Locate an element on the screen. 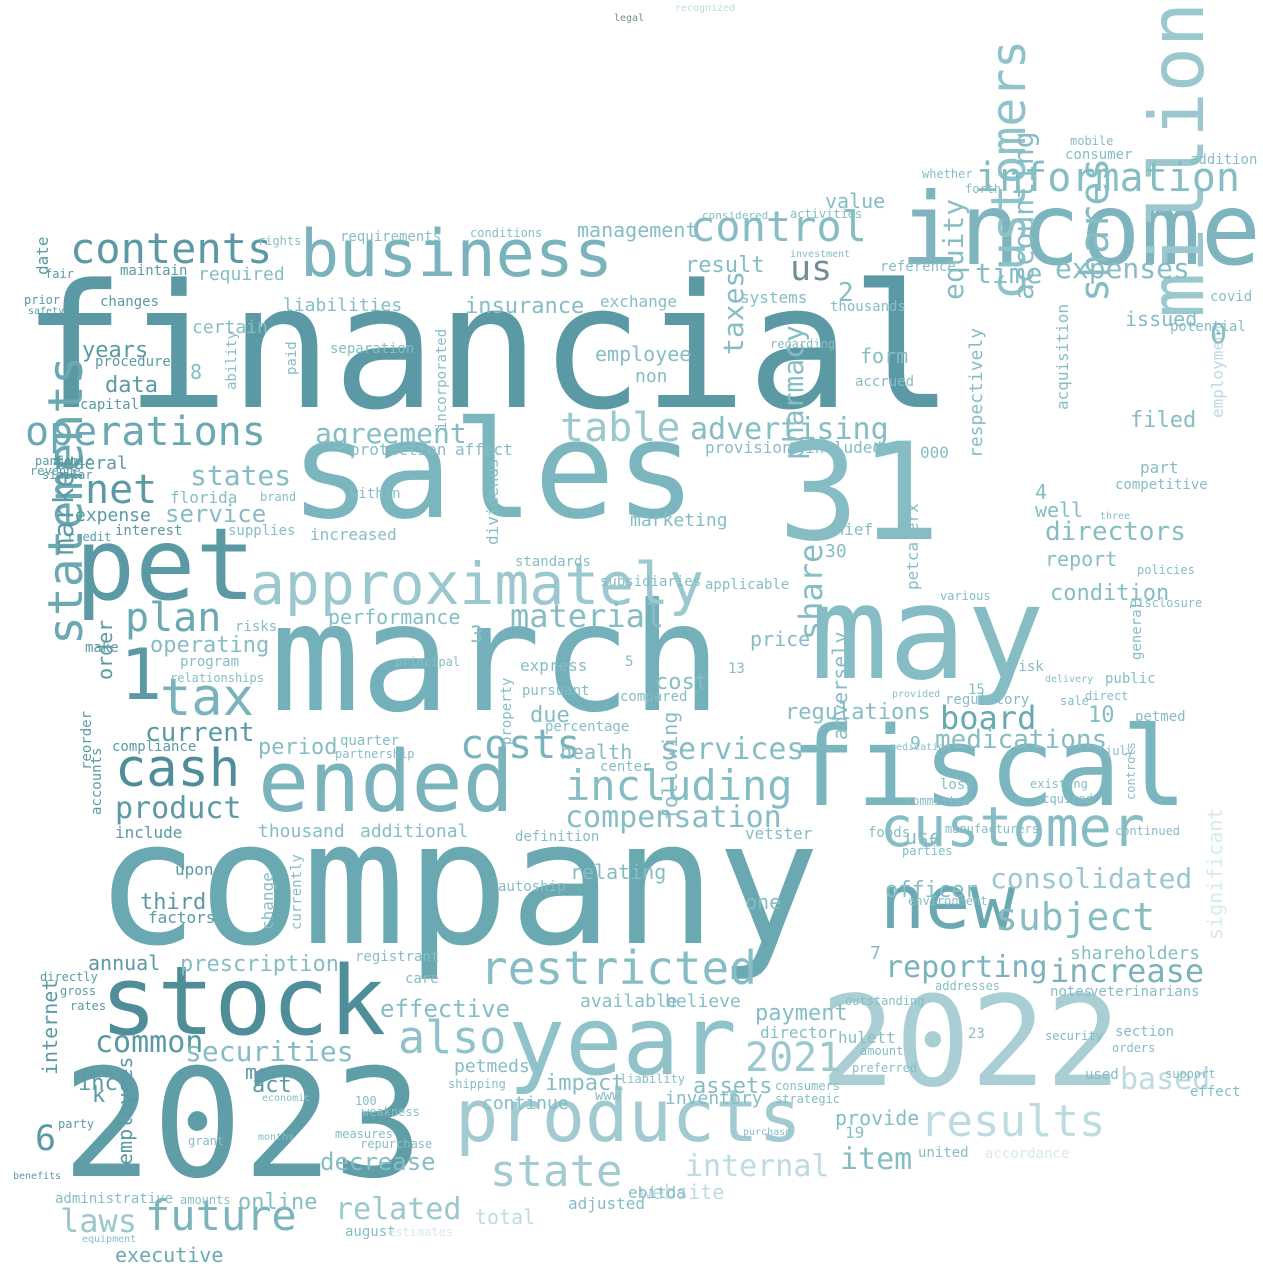 This screenshot has height=1280, width=1263. word-petcarerx: petcarerx is located at coordinates (912, 546).